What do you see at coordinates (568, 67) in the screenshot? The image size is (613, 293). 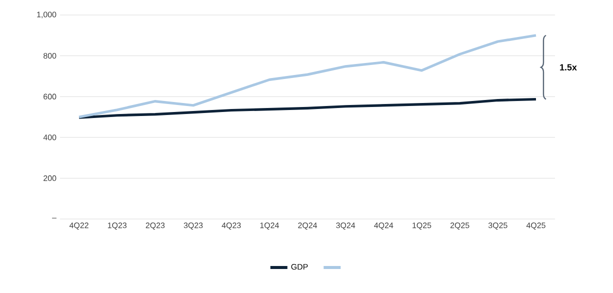 I see `text: 1.5x` at bounding box center [568, 67].